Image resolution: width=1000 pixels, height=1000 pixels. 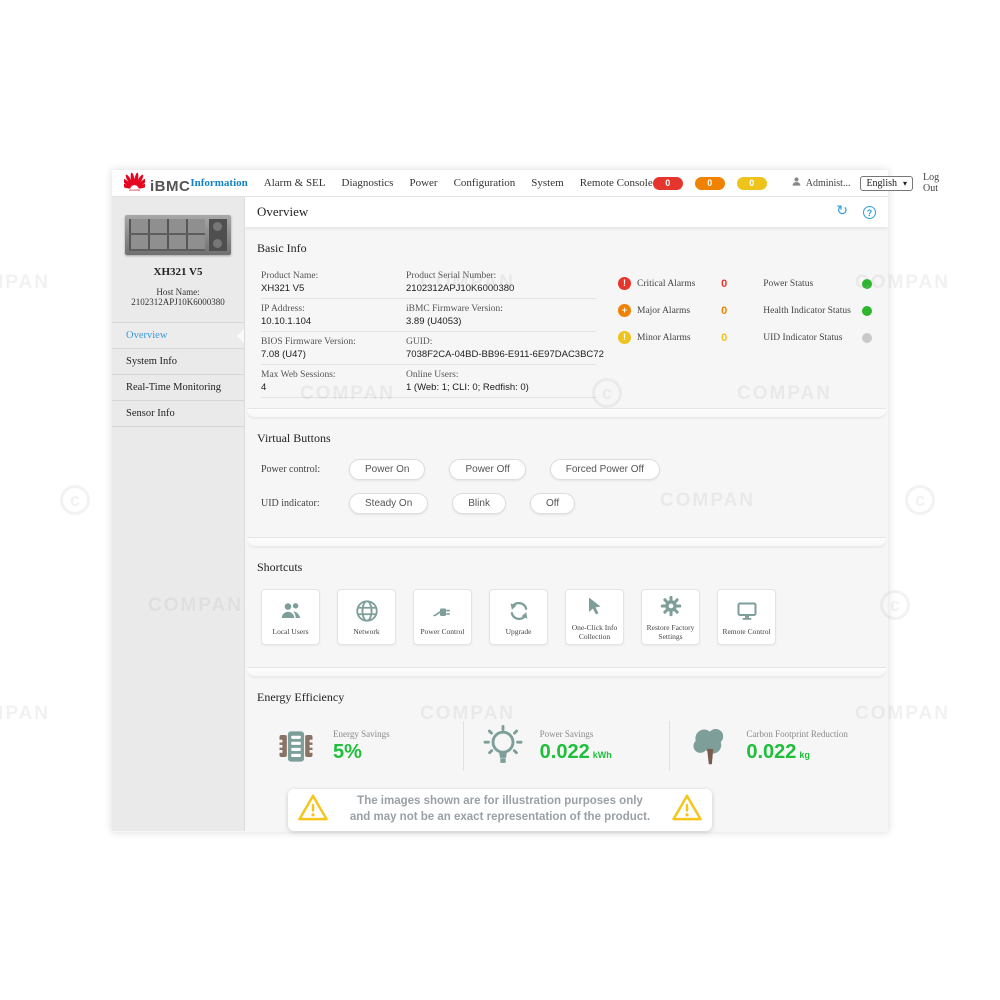 I want to click on shortcut-upgrade: Upgrade, so click(x=518, y=617).